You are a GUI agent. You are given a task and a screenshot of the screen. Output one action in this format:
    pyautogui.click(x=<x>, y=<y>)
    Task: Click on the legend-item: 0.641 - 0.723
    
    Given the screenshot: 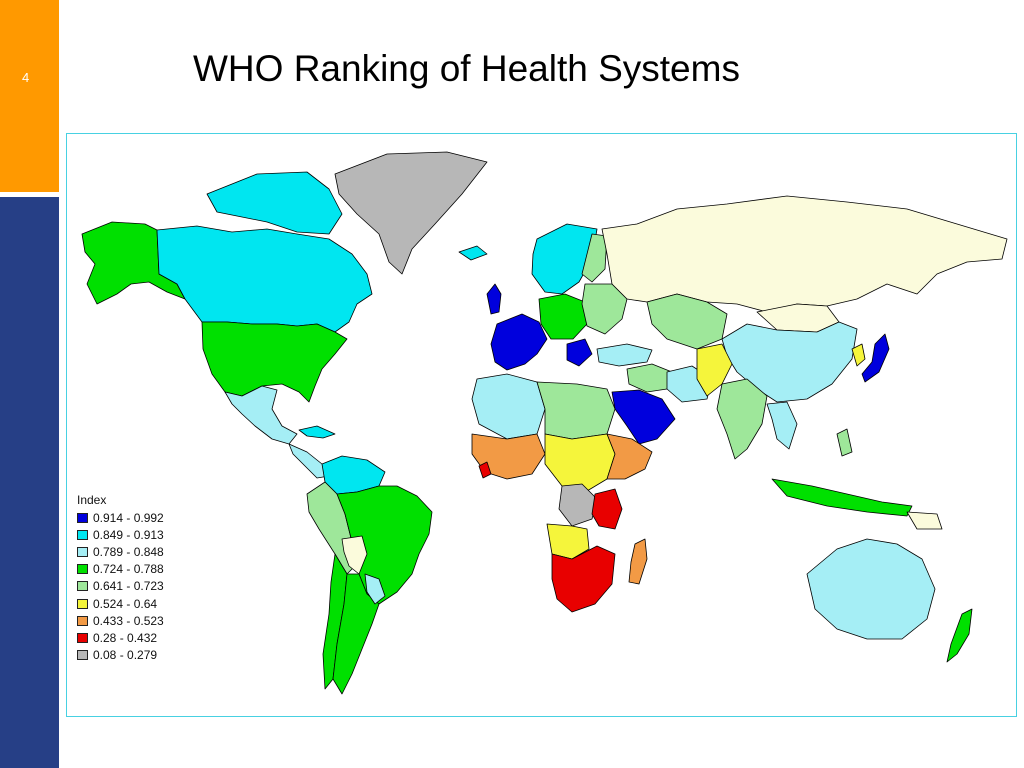 What is the action you would take?
    pyautogui.click(x=120, y=586)
    